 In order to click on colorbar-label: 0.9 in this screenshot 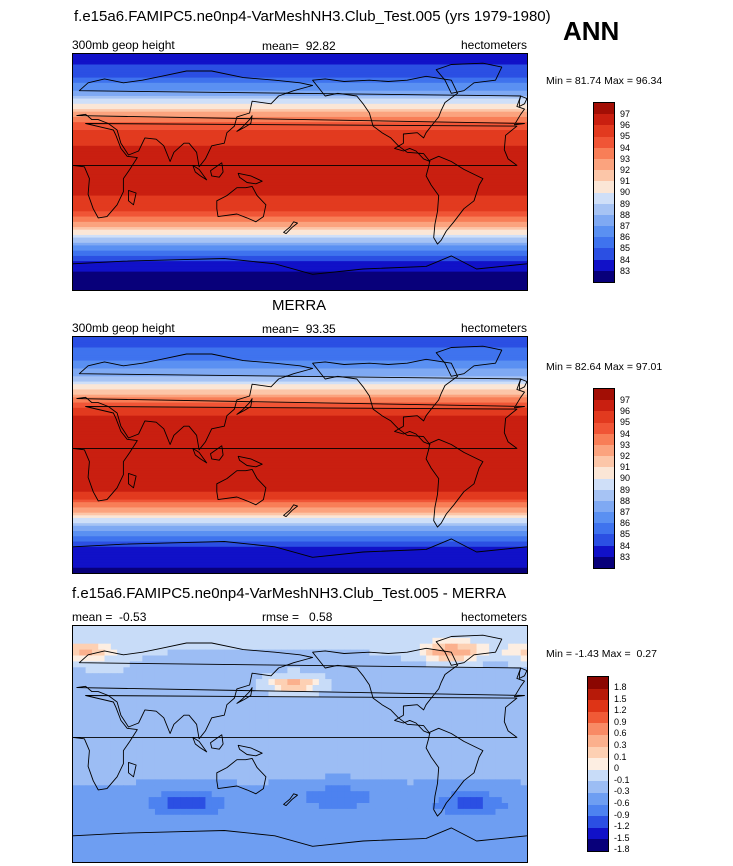, I will do `click(620, 721)`.